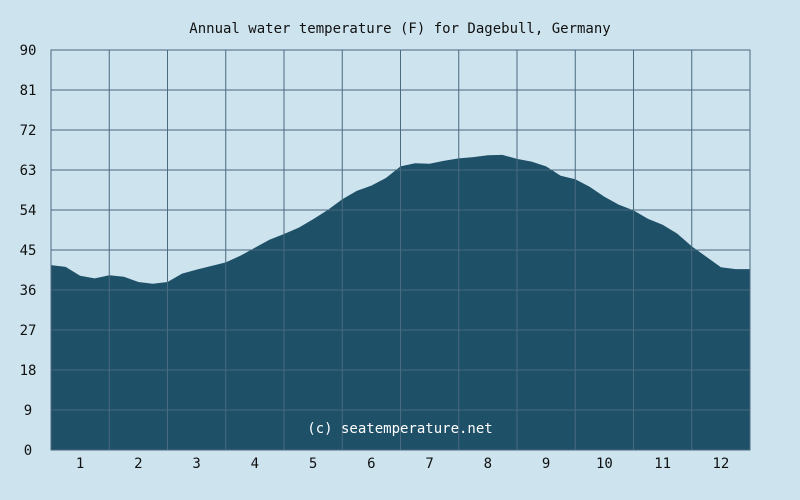 The height and width of the screenshot is (500, 800). What do you see at coordinates (402, 464) in the screenshot?
I see `x-axis-ticks: 1 2 3 4 5 6 7 8 9 10 11 12` at bounding box center [402, 464].